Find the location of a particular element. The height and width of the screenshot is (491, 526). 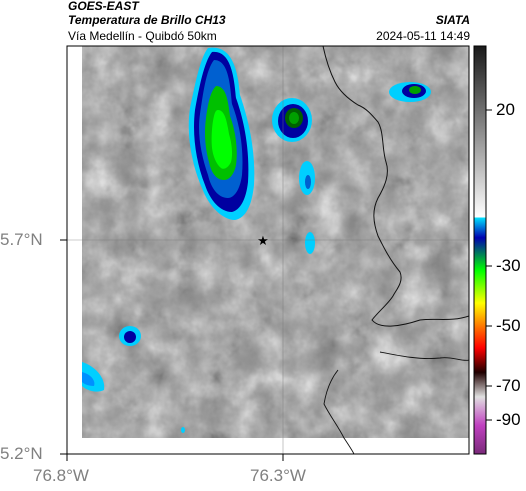

product-title: Temperatura de Brillo CH13 is located at coordinates (147, 20).